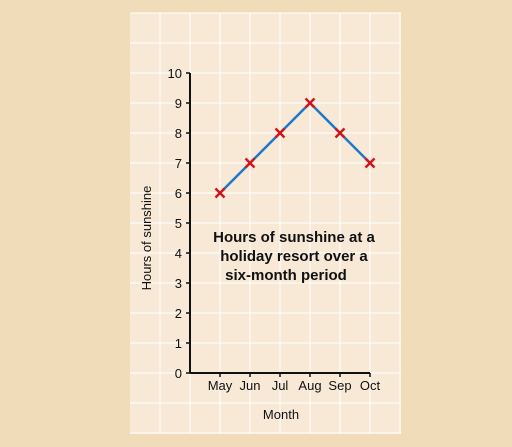 The height and width of the screenshot is (447, 512). What do you see at coordinates (250, 163) in the screenshot?
I see `data-point-jun` at bounding box center [250, 163].